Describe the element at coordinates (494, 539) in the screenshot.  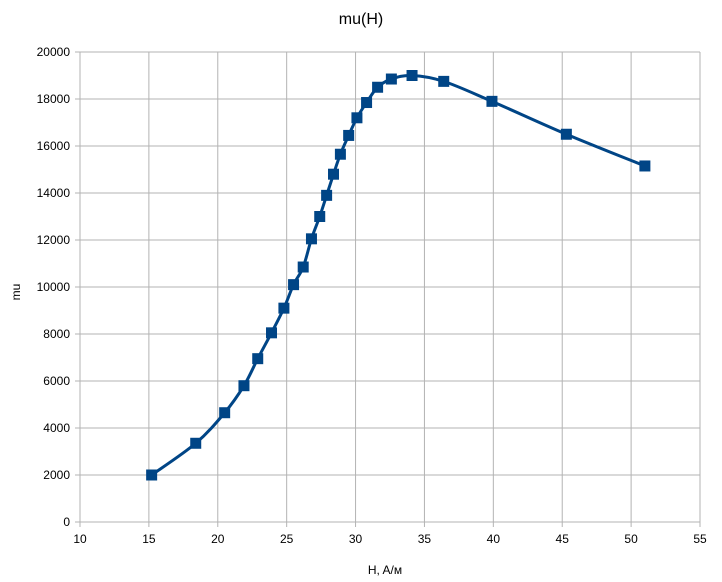
I see `x-tick-label: 40` at that location.